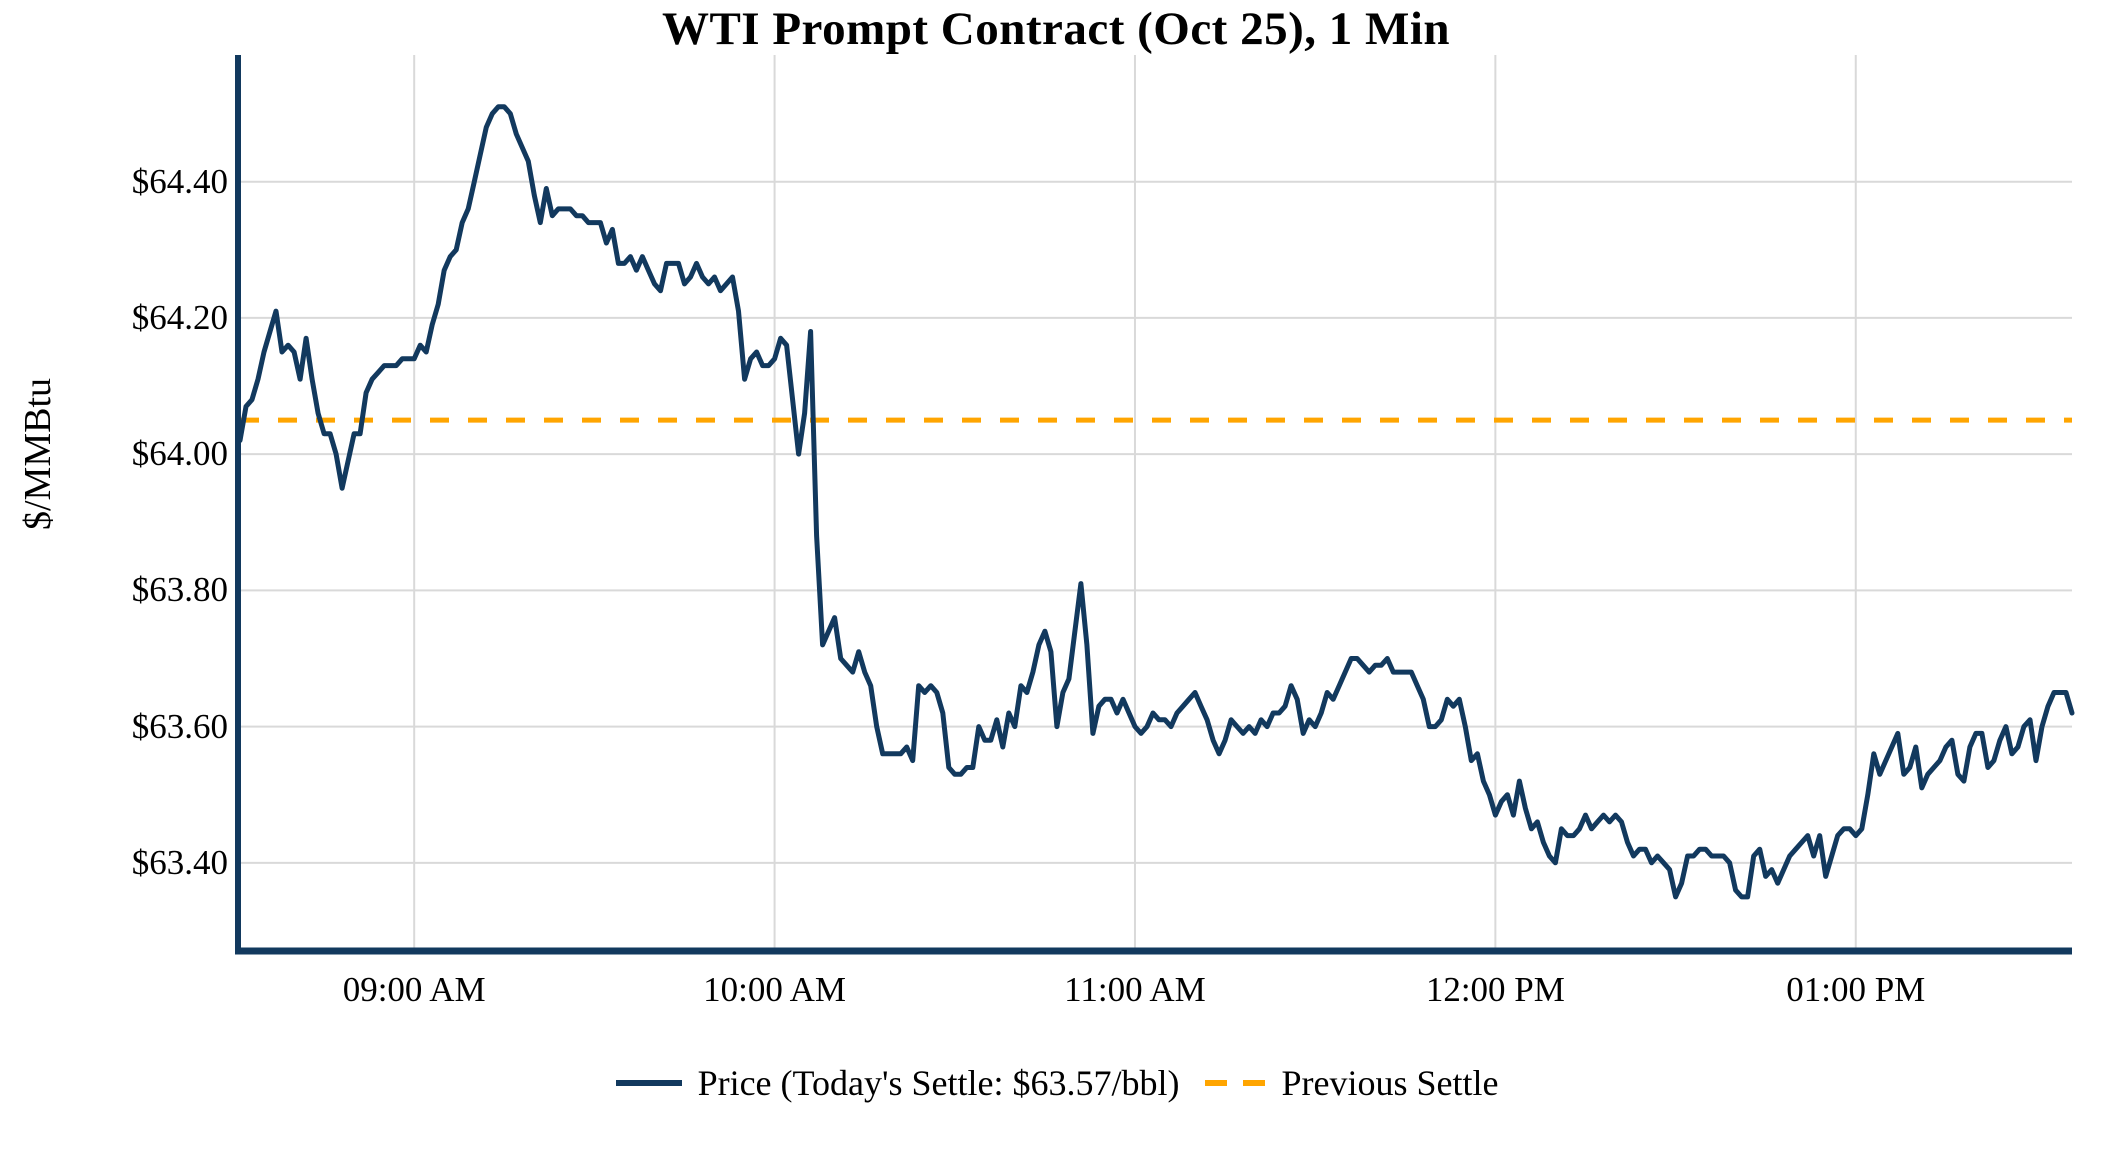 Image resolution: width=2112 pixels, height=1152 pixels. What do you see at coordinates (179, 590) in the screenshot?
I see `y-tick-label: $63.80` at bounding box center [179, 590].